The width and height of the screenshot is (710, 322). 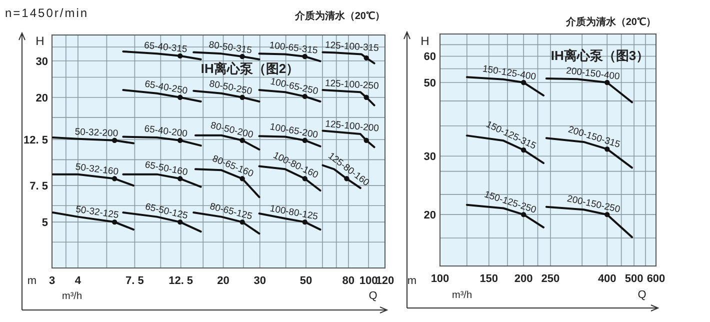 I want to click on x-tick-label: 7. 5, so click(x=135, y=281).